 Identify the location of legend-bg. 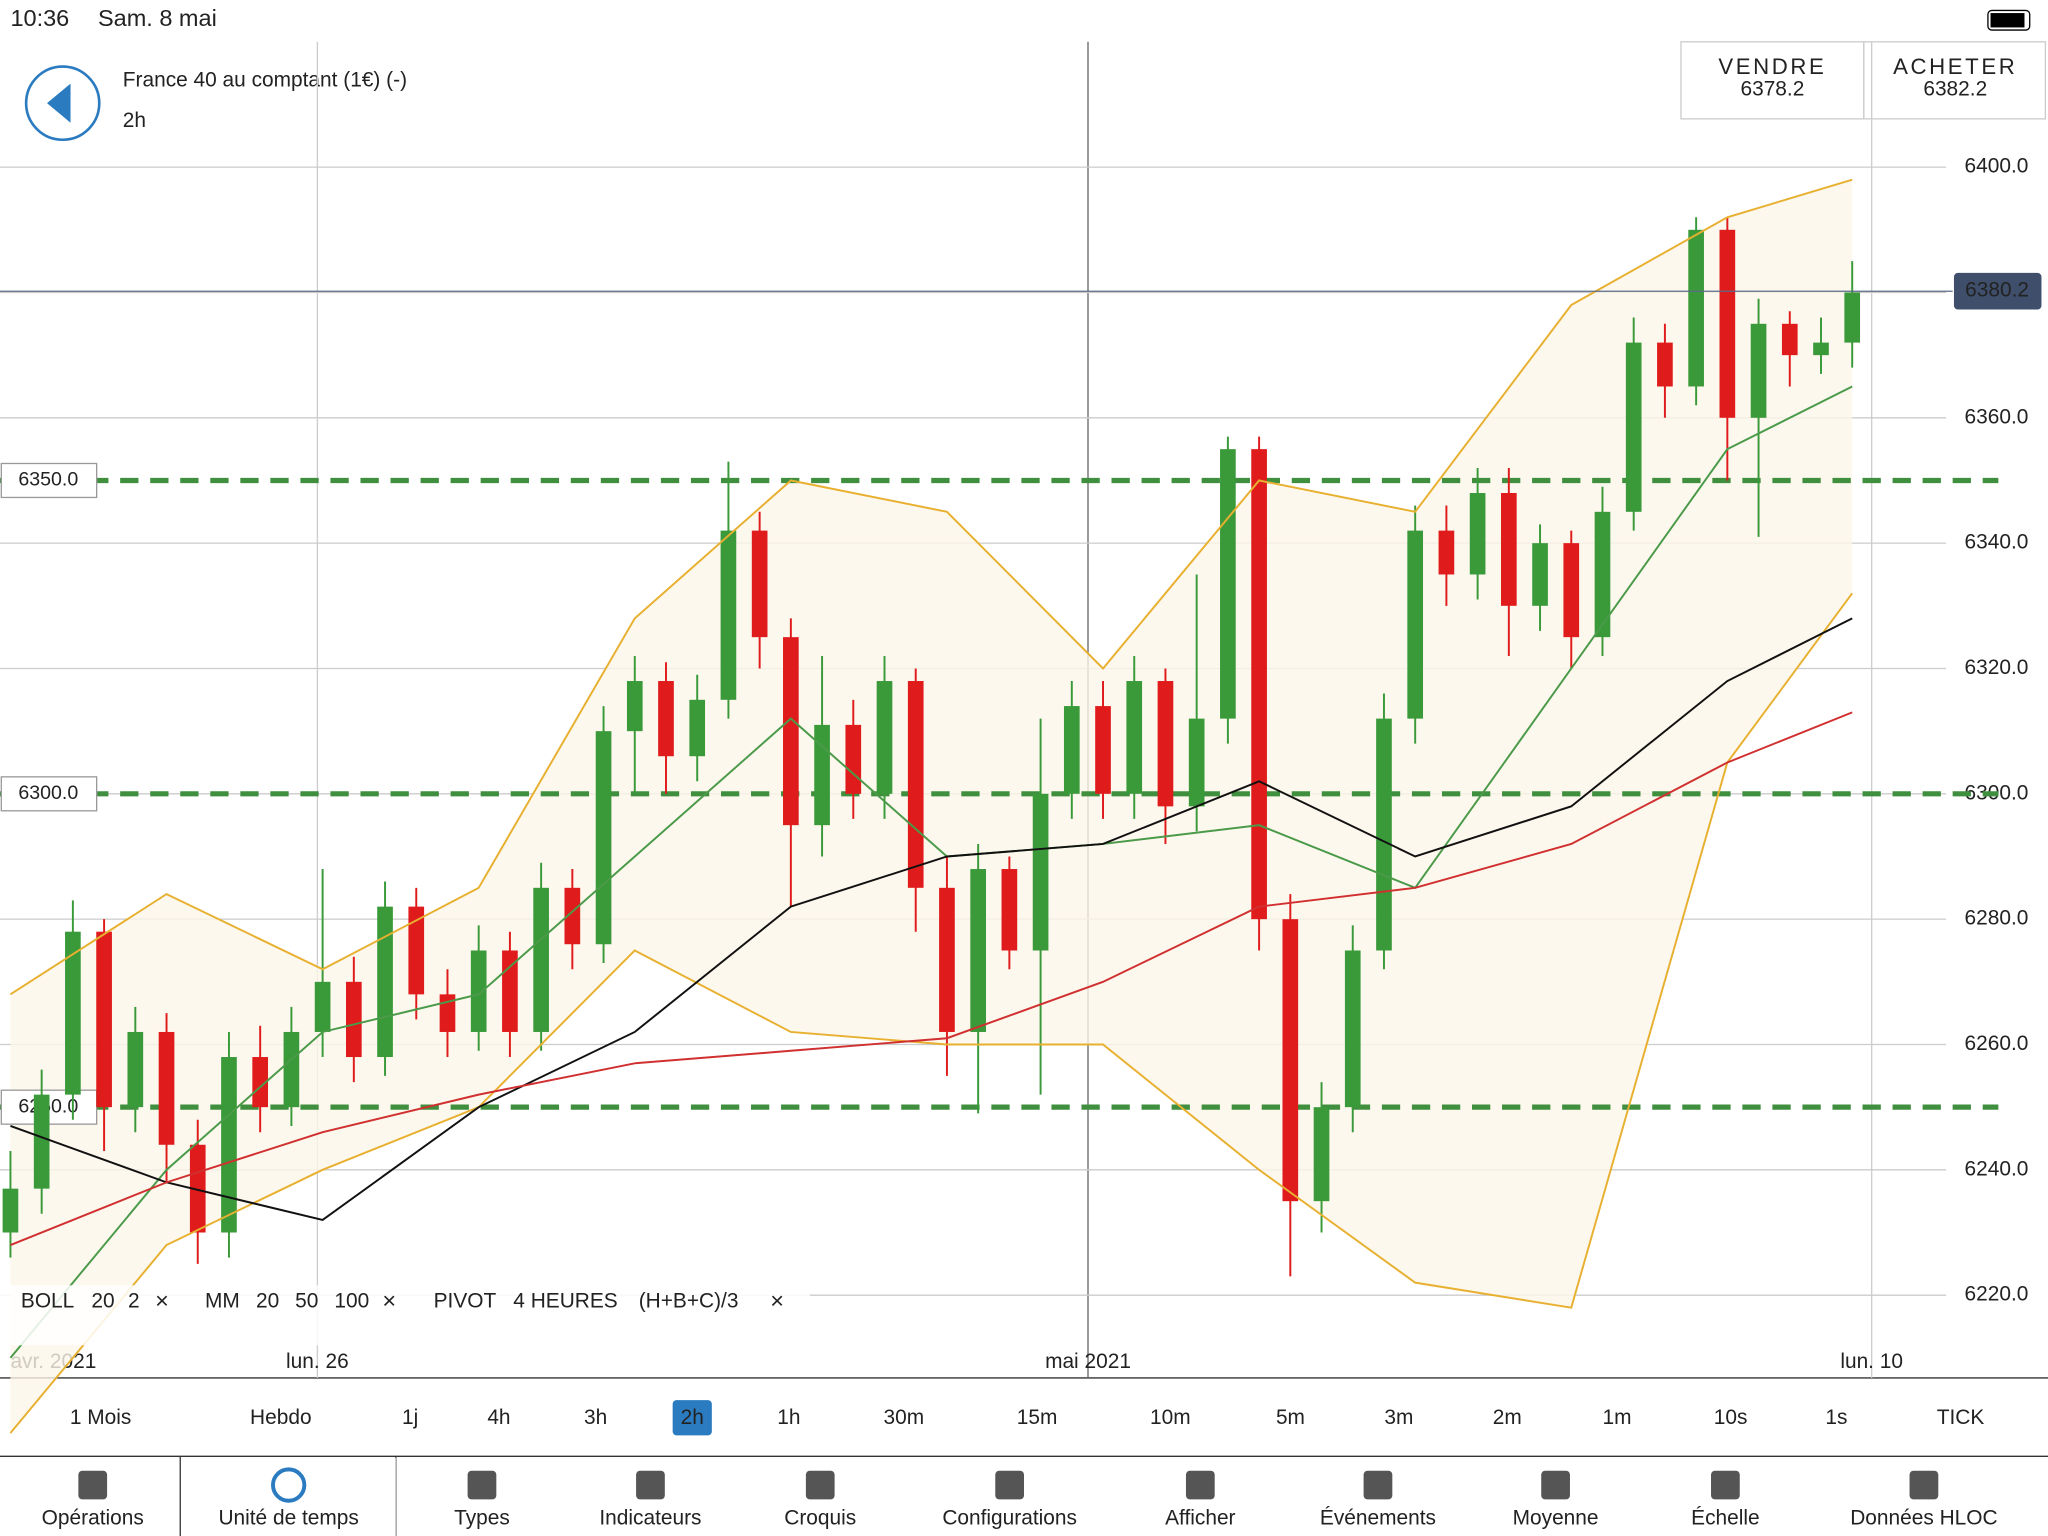
(405, 1315).